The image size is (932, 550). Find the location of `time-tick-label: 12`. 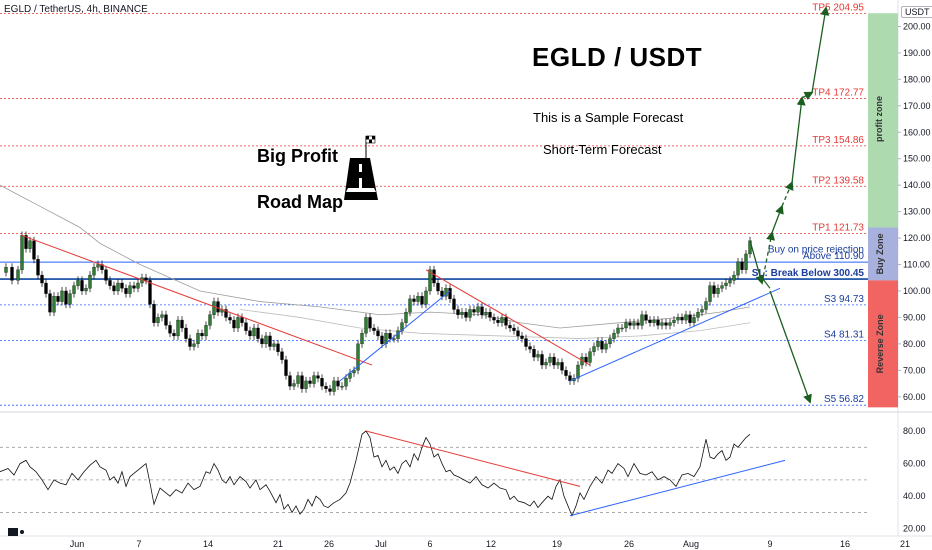

time-tick-label: 12 is located at coordinates (491, 544).